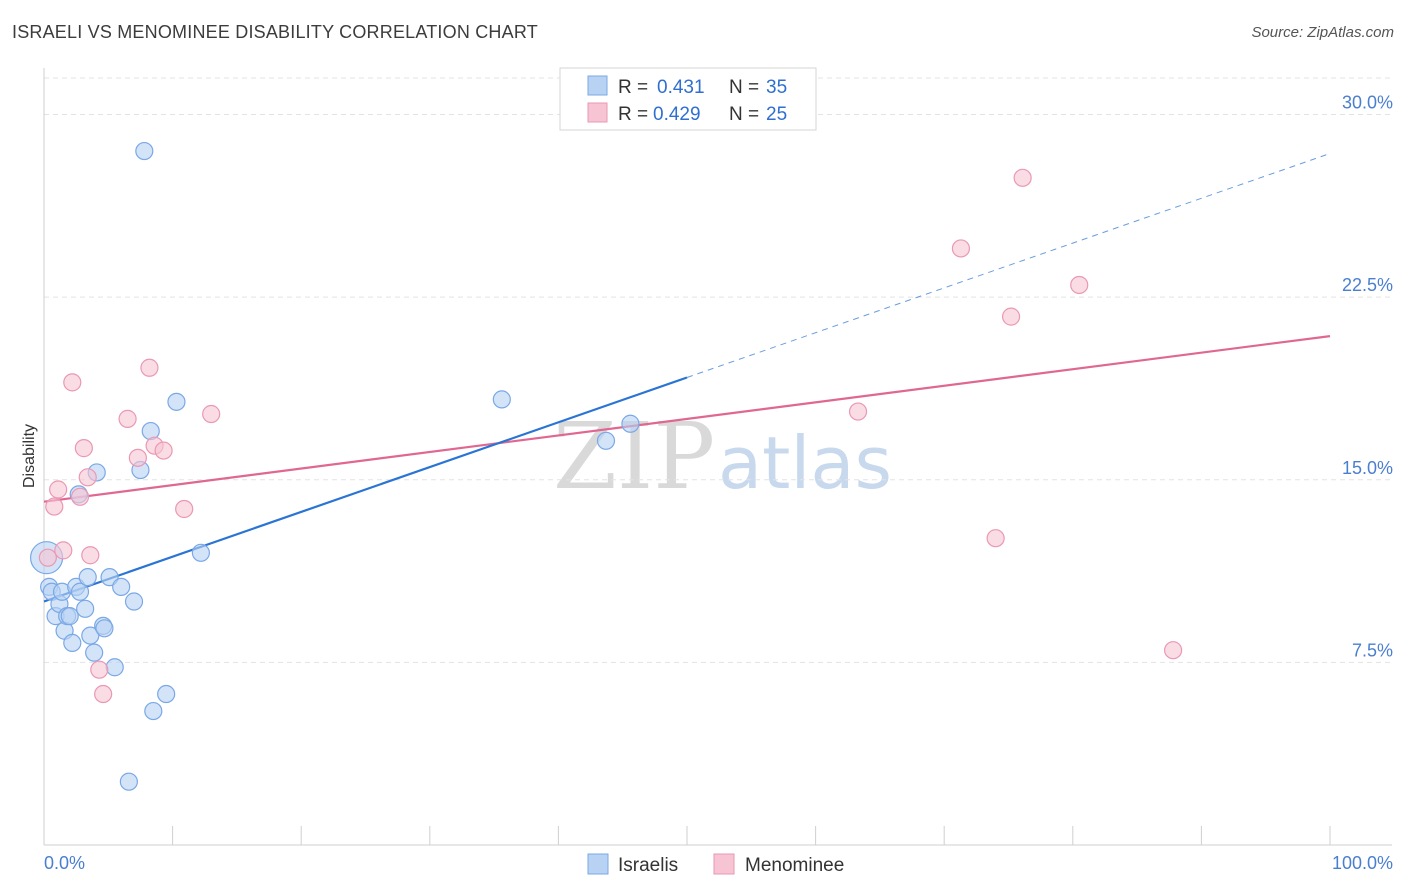 The image size is (1406, 892). Describe the element at coordinates (597, 85) in the screenshot. I see `legend-swatch-blue` at that location.